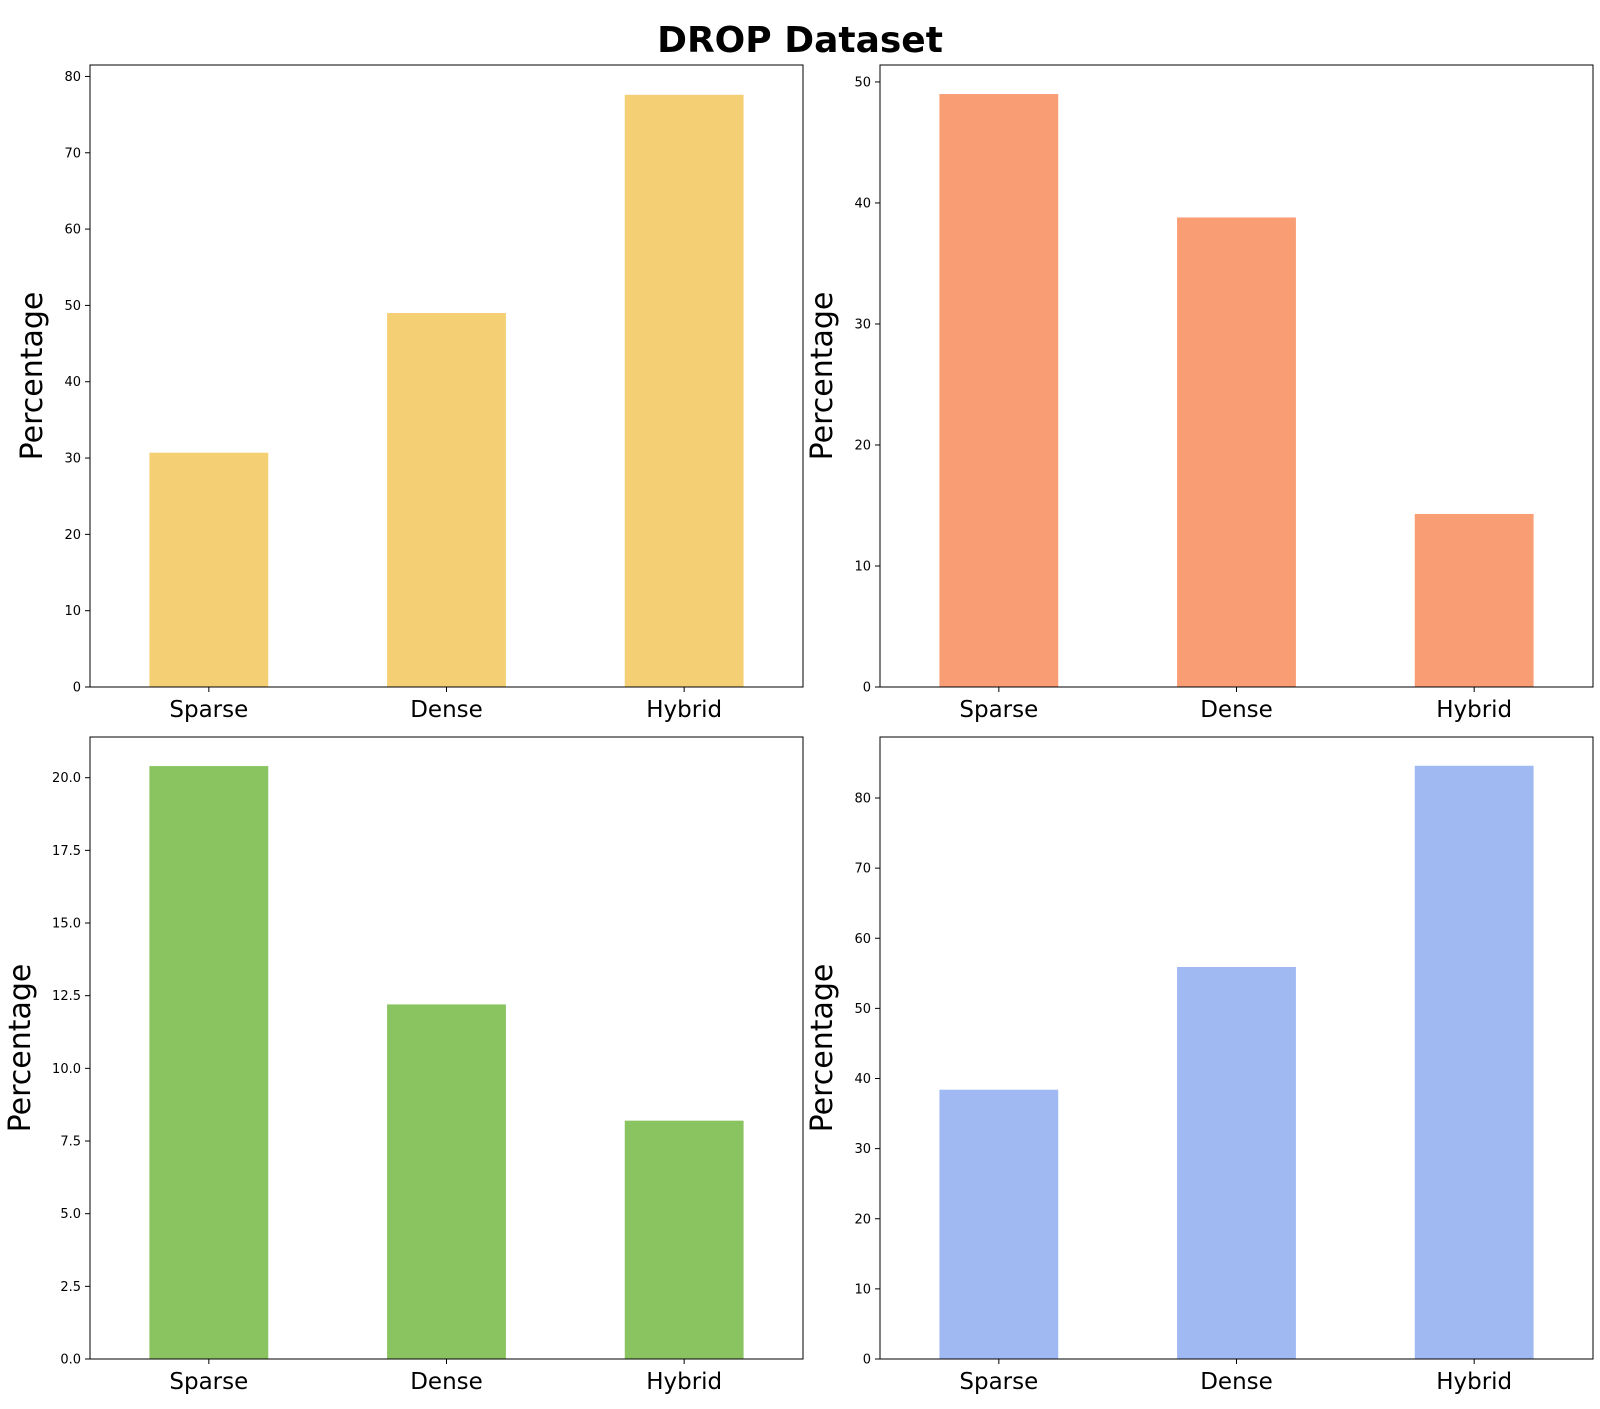 The height and width of the screenshot is (1409, 1600). What do you see at coordinates (66, 778) in the screenshot?
I see `y-tick-label: 20.0` at bounding box center [66, 778].